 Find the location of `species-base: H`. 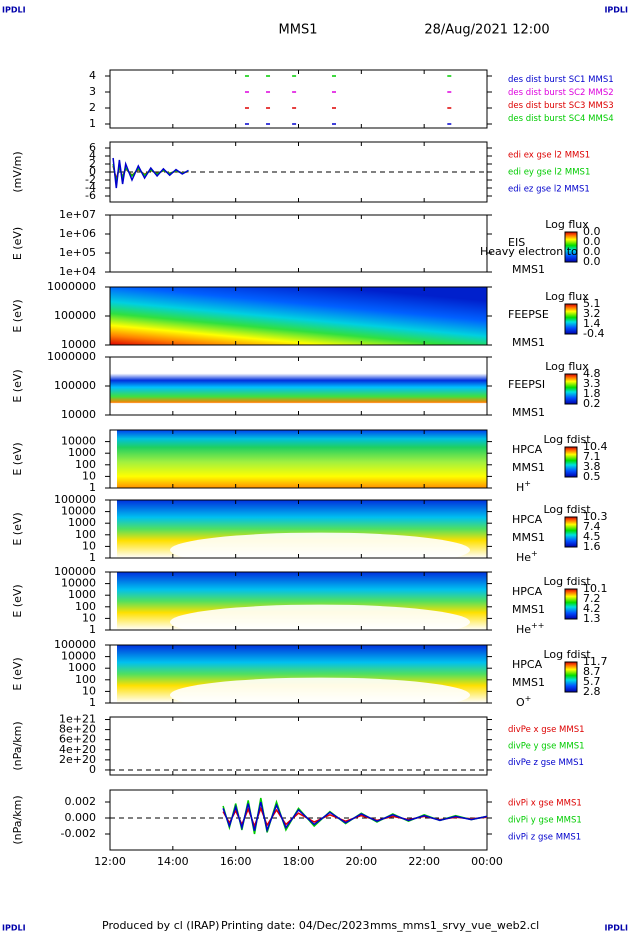

species-base: H is located at coordinates (520, 487).